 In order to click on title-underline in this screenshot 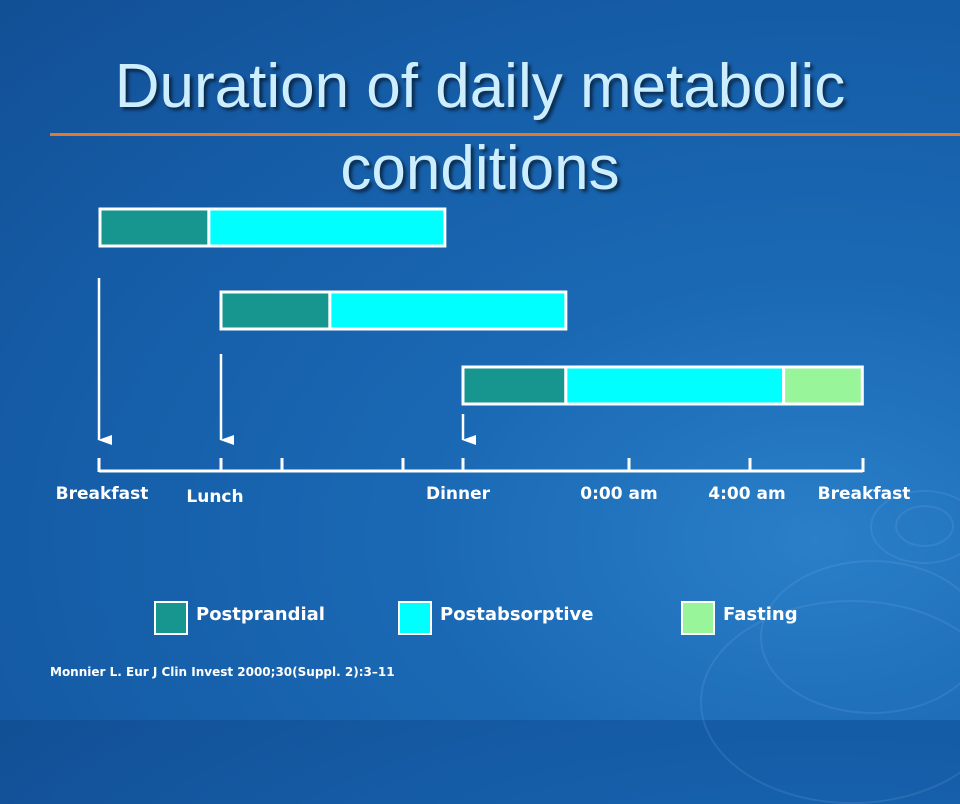, I will do `click(505, 134)`.